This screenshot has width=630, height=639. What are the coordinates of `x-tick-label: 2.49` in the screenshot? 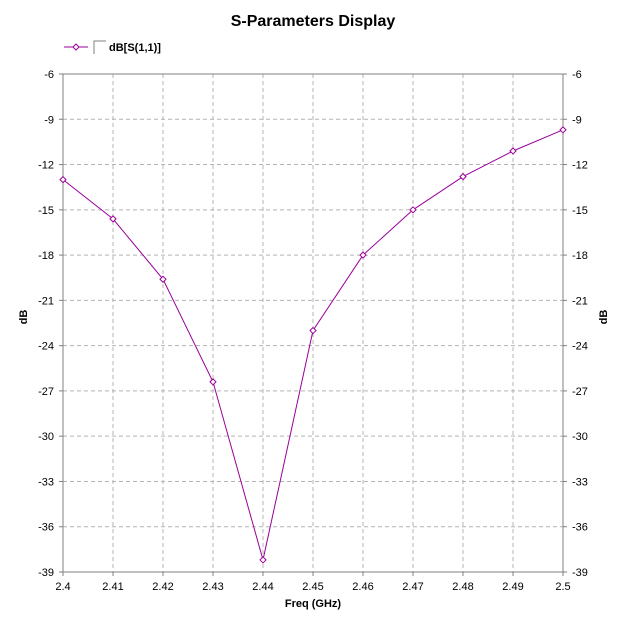 It's located at (512, 587).